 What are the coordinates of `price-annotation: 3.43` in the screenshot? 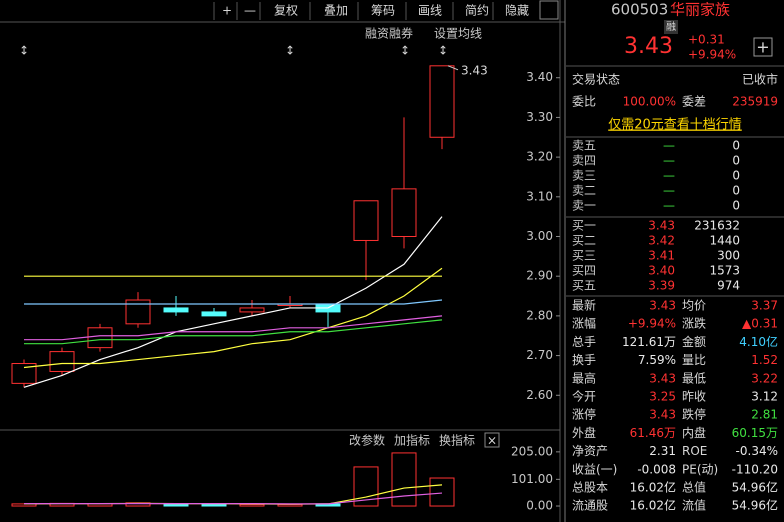 It's located at (474, 70).